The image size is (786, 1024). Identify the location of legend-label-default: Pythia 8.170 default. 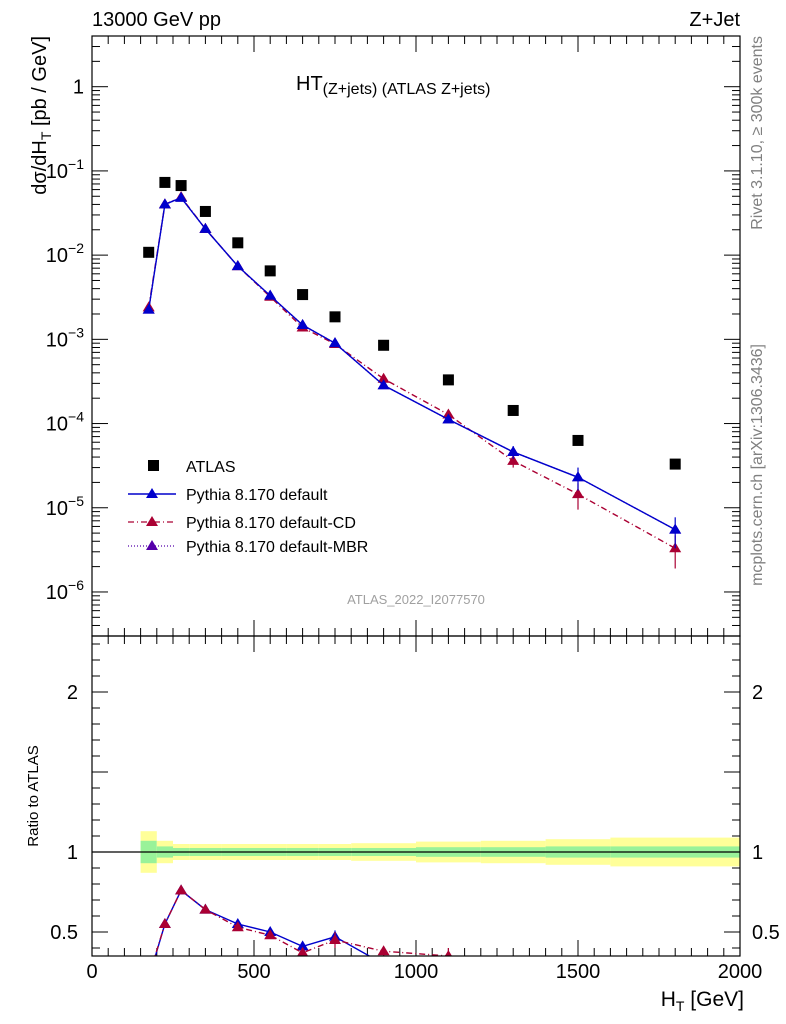
(257, 495).